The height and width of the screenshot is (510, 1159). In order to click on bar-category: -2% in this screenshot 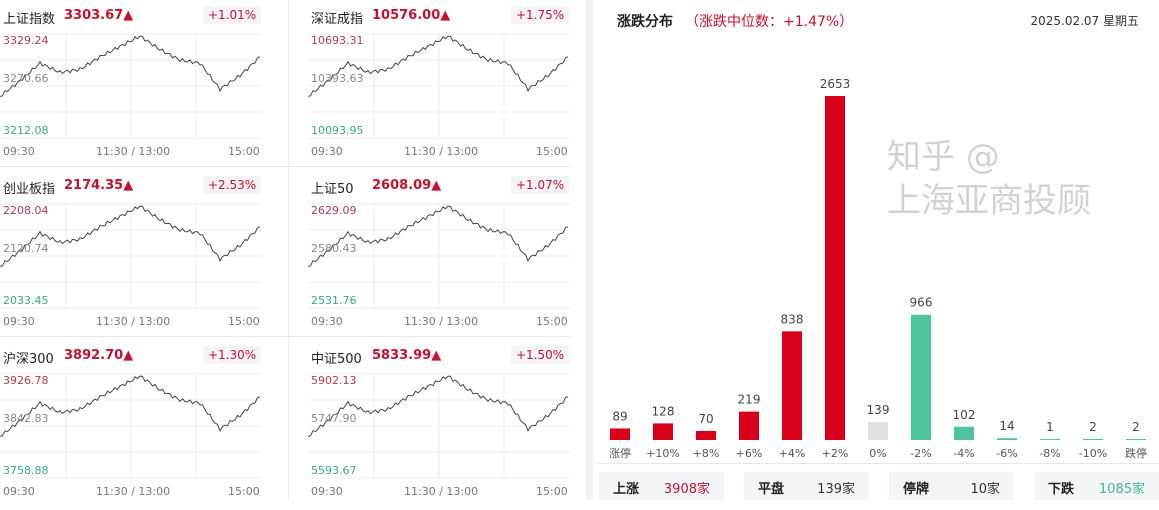, I will do `click(920, 453)`.